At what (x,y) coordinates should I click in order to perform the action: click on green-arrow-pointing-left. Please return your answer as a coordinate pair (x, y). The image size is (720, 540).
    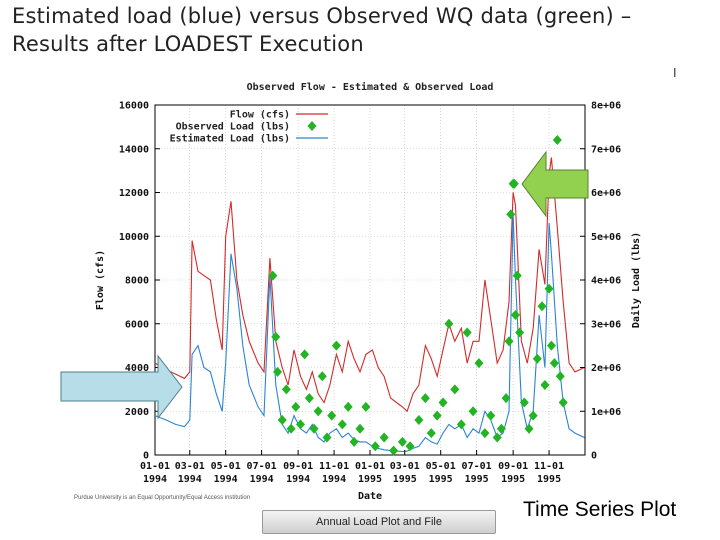
    Looking at the image, I should click on (555, 184).